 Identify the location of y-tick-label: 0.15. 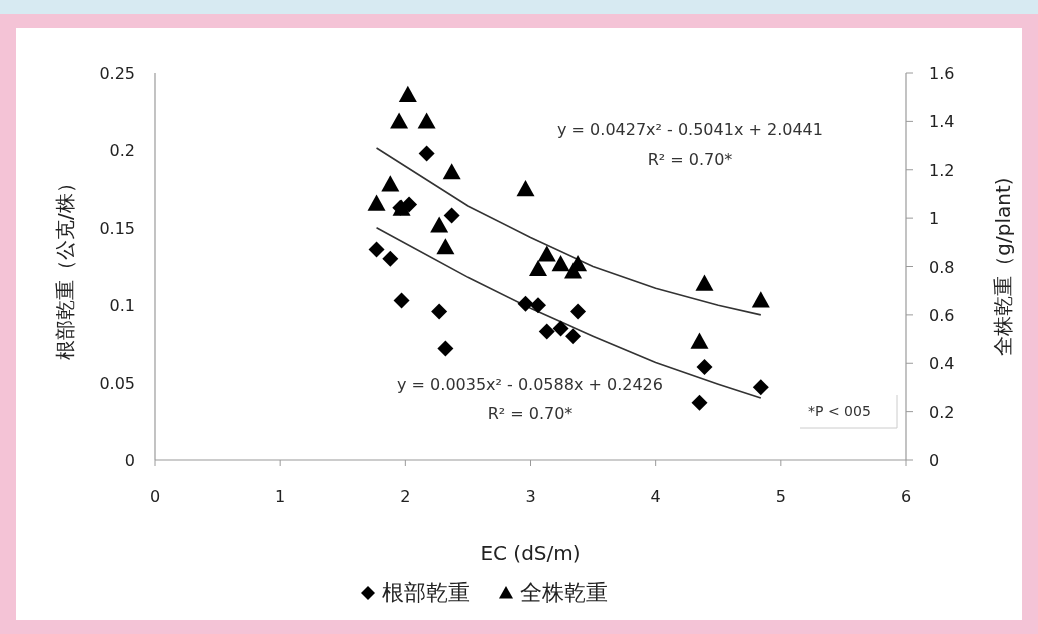
(117, 228).